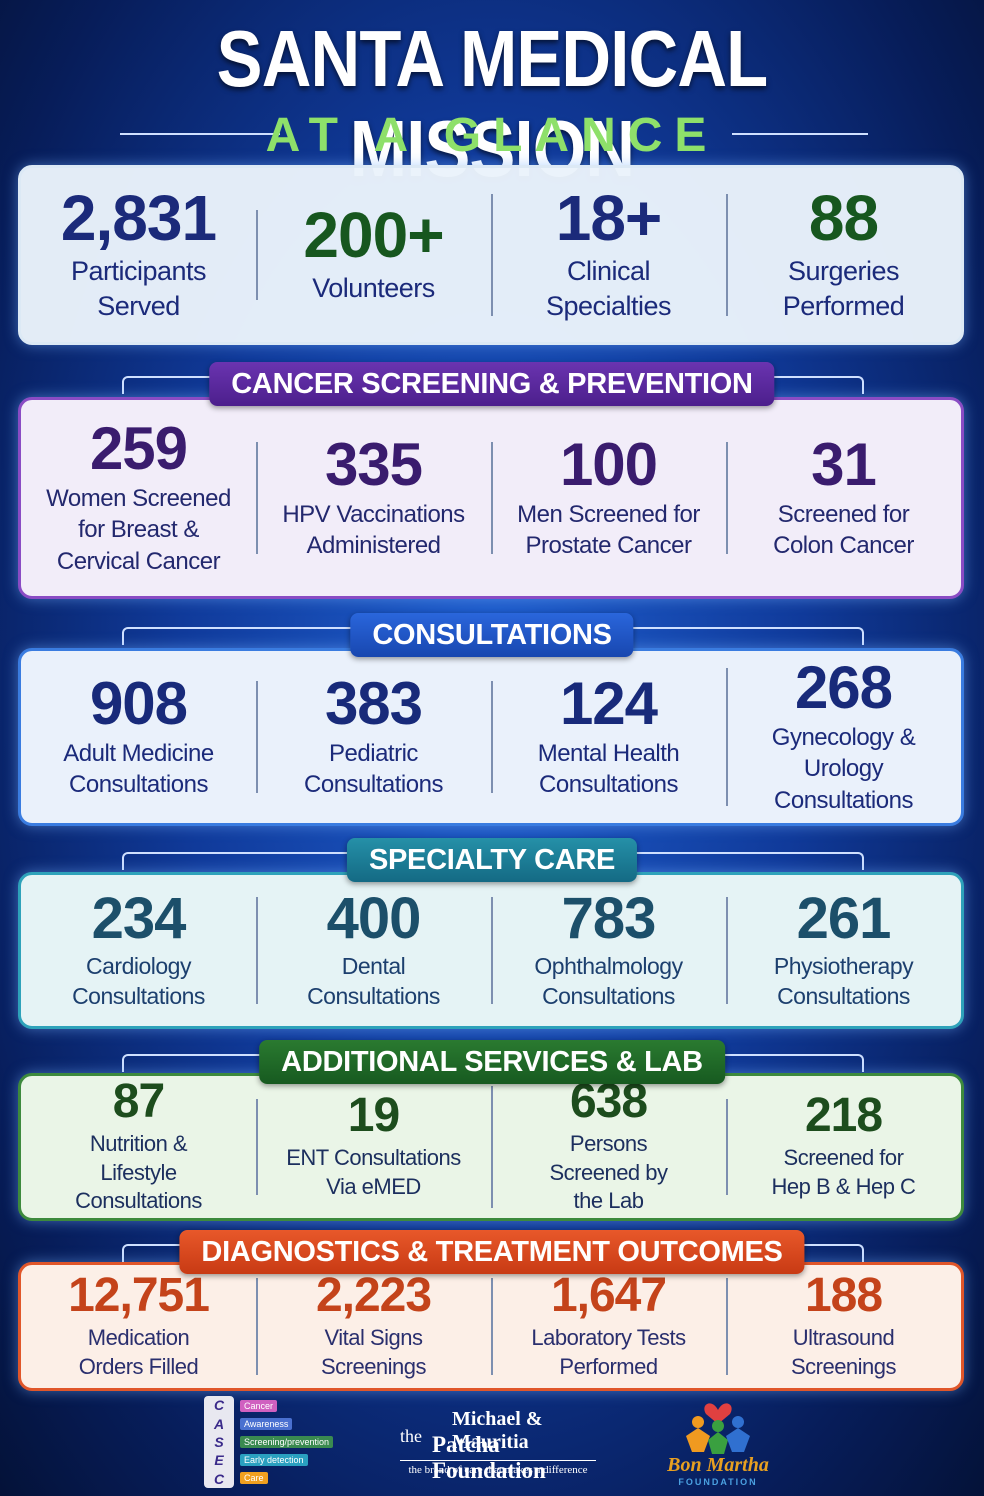 This screenshot has height=1496, width=984. I want to click on stat-label: Mental Health Consultations, so click(609, 769).